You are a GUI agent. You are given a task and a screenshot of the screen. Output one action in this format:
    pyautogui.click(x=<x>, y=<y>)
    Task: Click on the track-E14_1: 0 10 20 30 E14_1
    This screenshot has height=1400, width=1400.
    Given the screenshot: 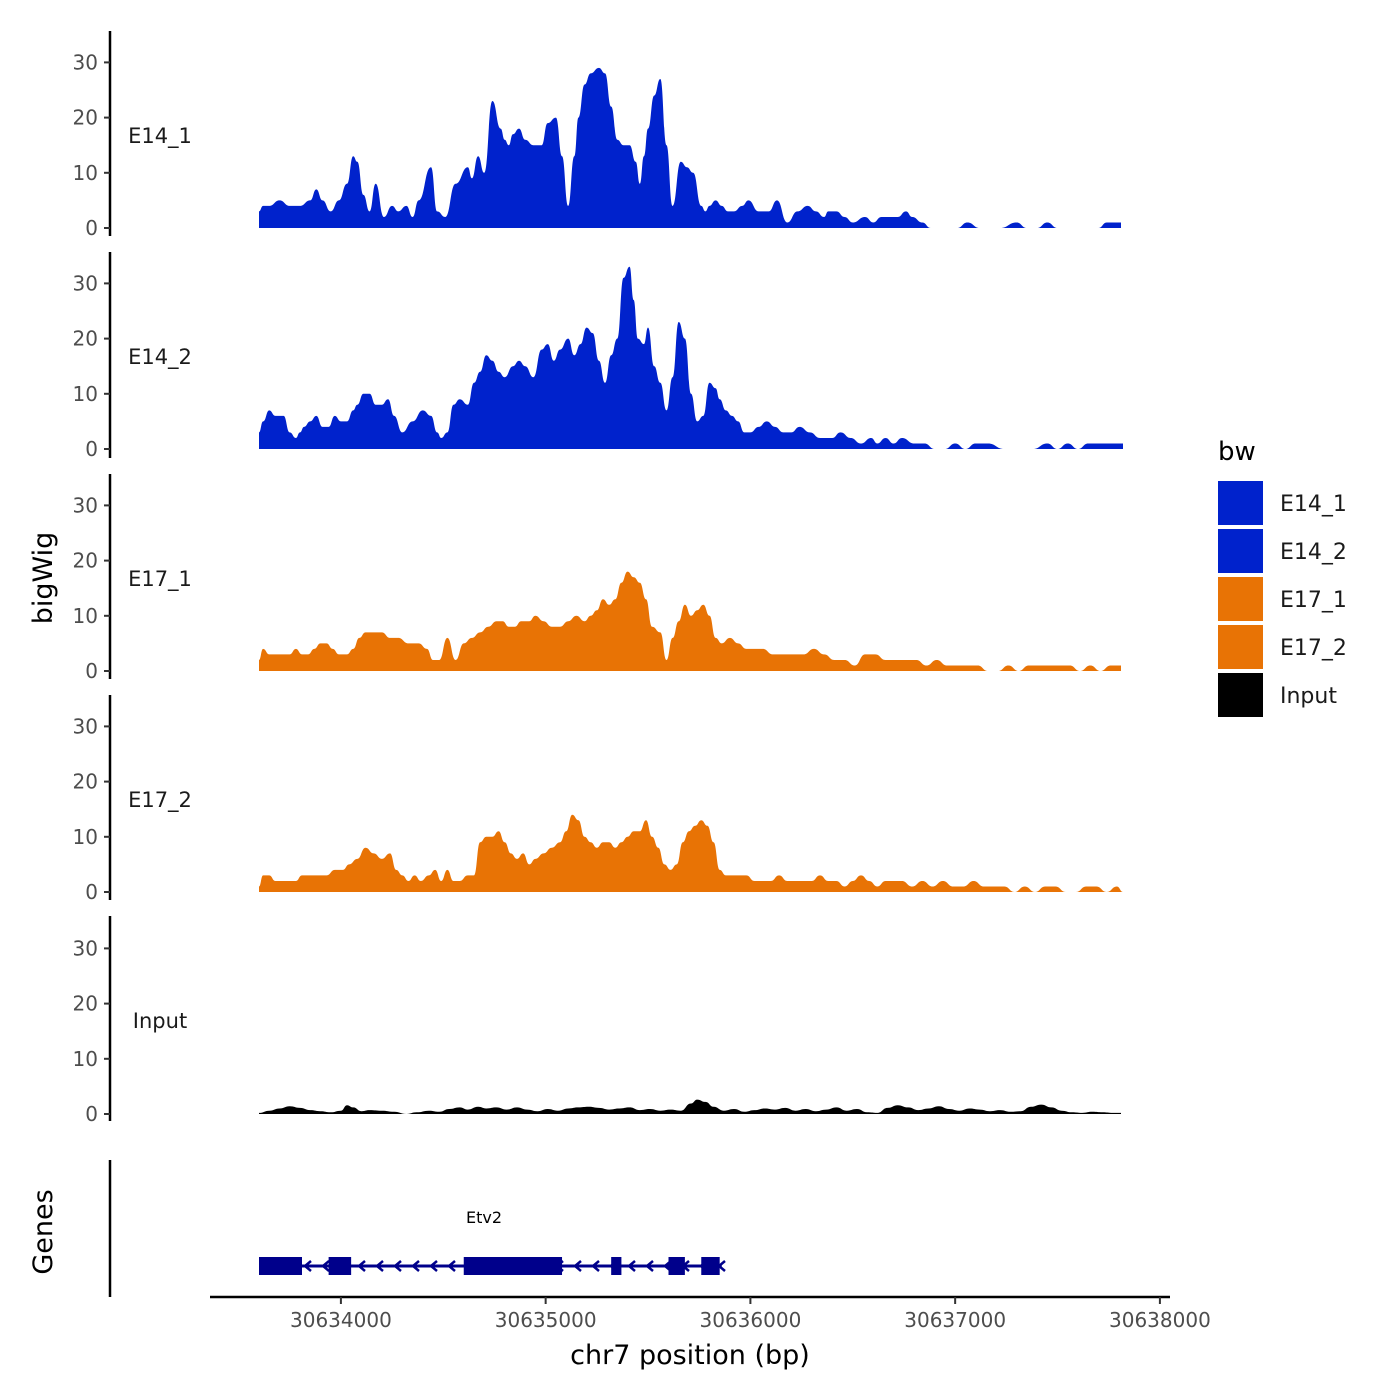 What is the action you would take?
    pyautogui.click(x=597, y=135)
    